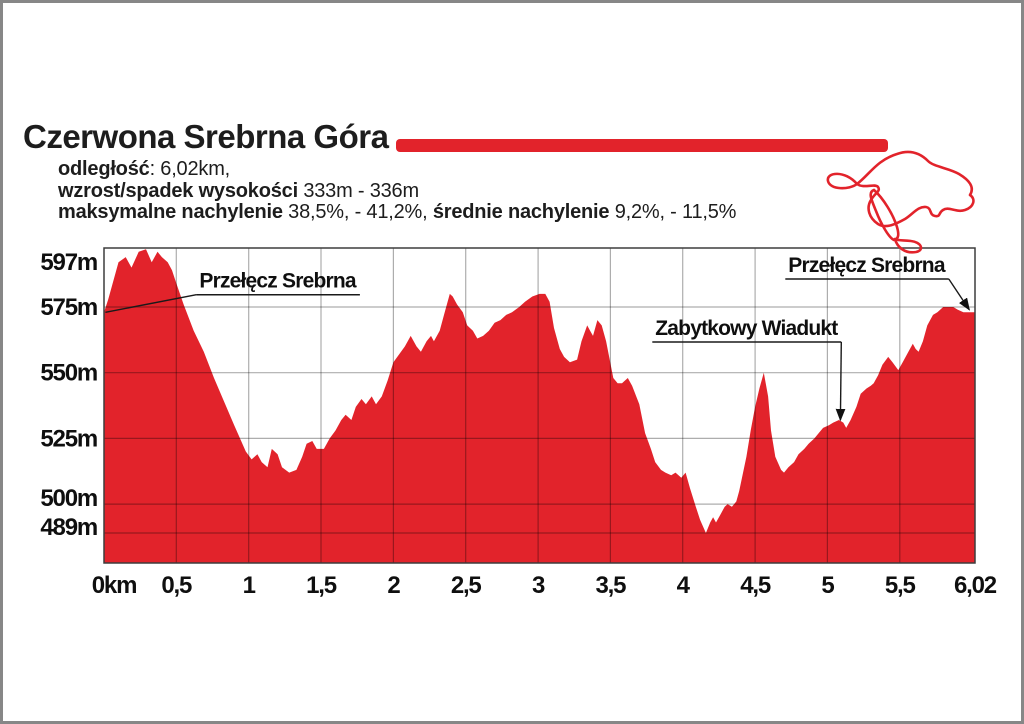  I want to click on x-axis-tick-label: 1,5, so click(321, 585).